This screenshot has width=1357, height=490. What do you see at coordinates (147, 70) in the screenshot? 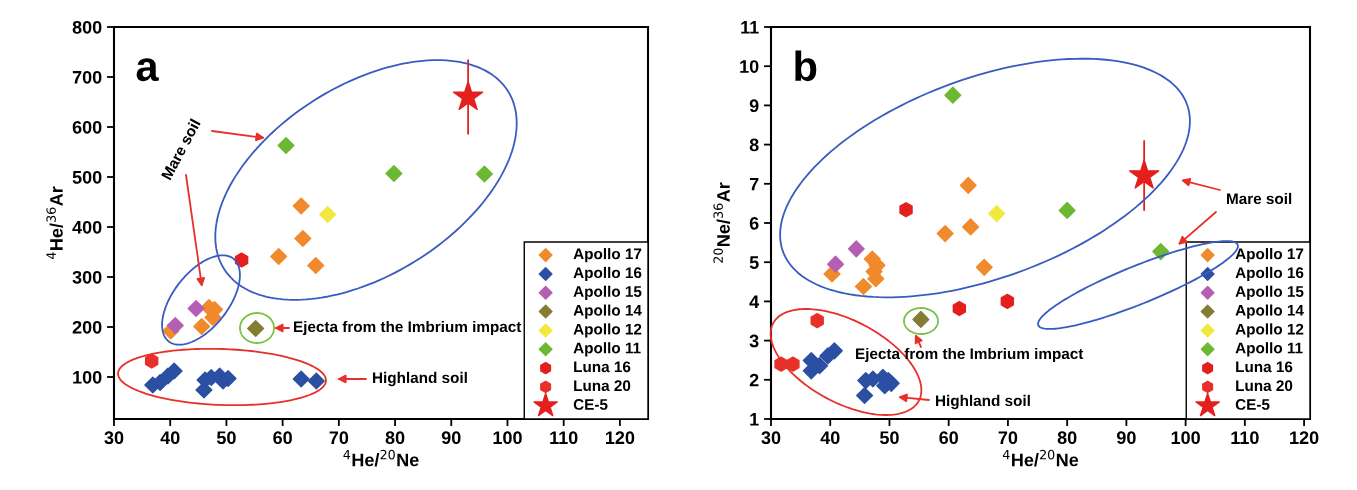
I see `text: a` at bounding box center [147, 70].